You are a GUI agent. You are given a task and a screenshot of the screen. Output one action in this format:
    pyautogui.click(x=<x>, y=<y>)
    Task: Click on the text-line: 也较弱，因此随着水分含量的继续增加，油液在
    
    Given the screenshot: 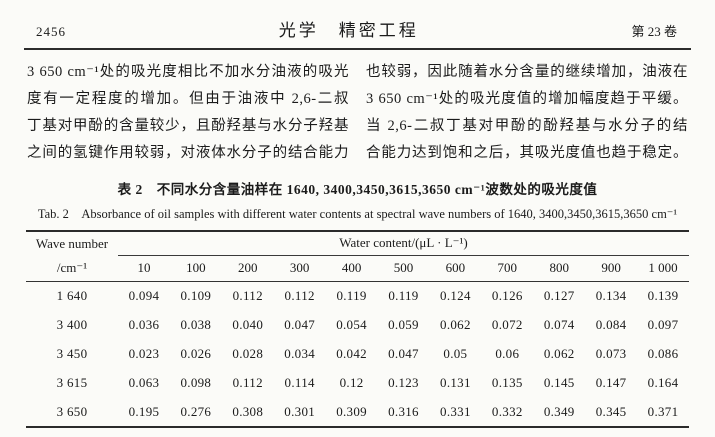 What is the action you would take?
    pyautogui.click(x=527, y=72)
    